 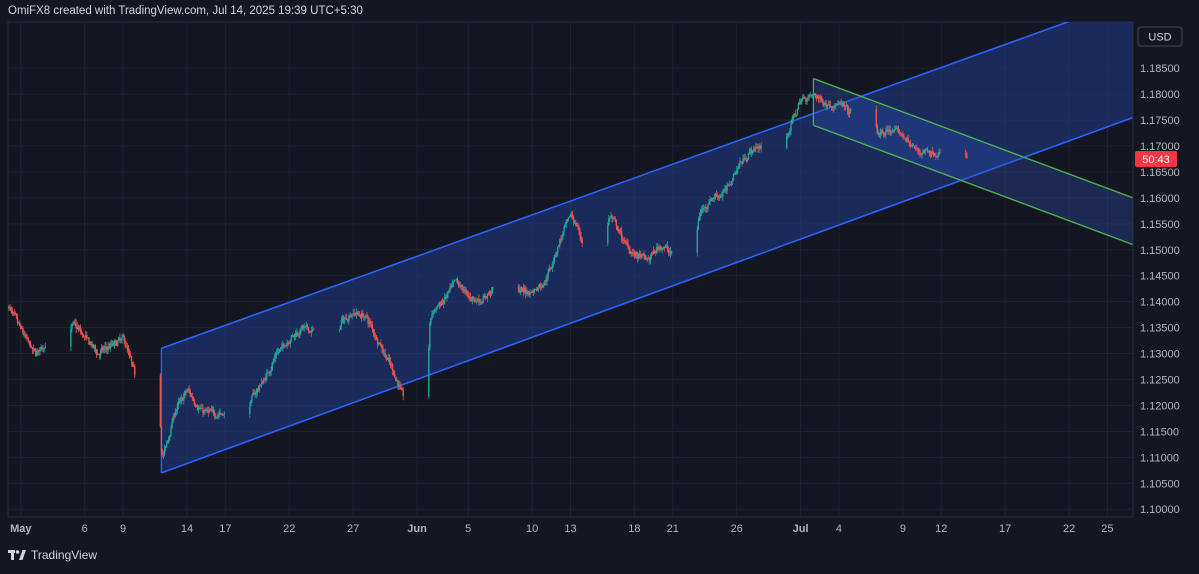 What do you see at coordinates (570, 529) in the screenshot?
I see `time-tick-label: 13` at bounding box center [570, 529].